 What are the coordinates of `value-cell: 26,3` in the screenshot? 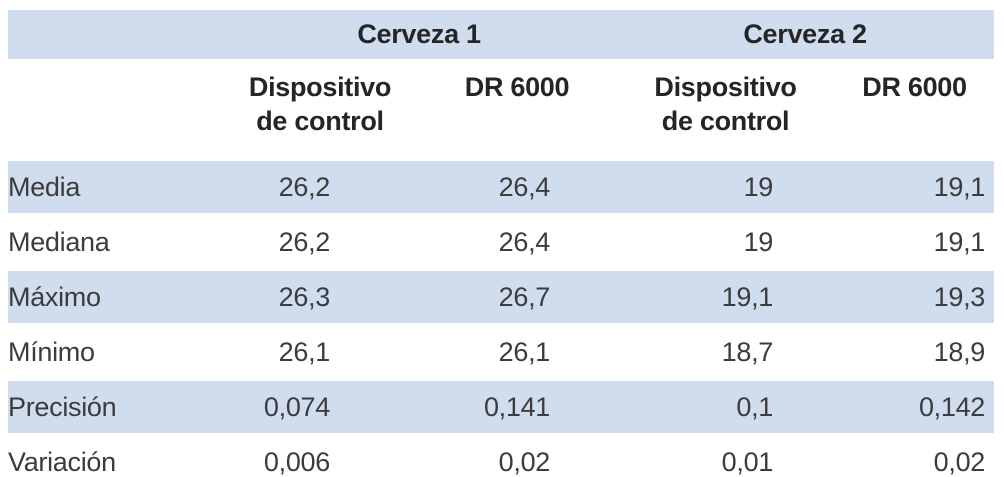 It's located at (320, 297).